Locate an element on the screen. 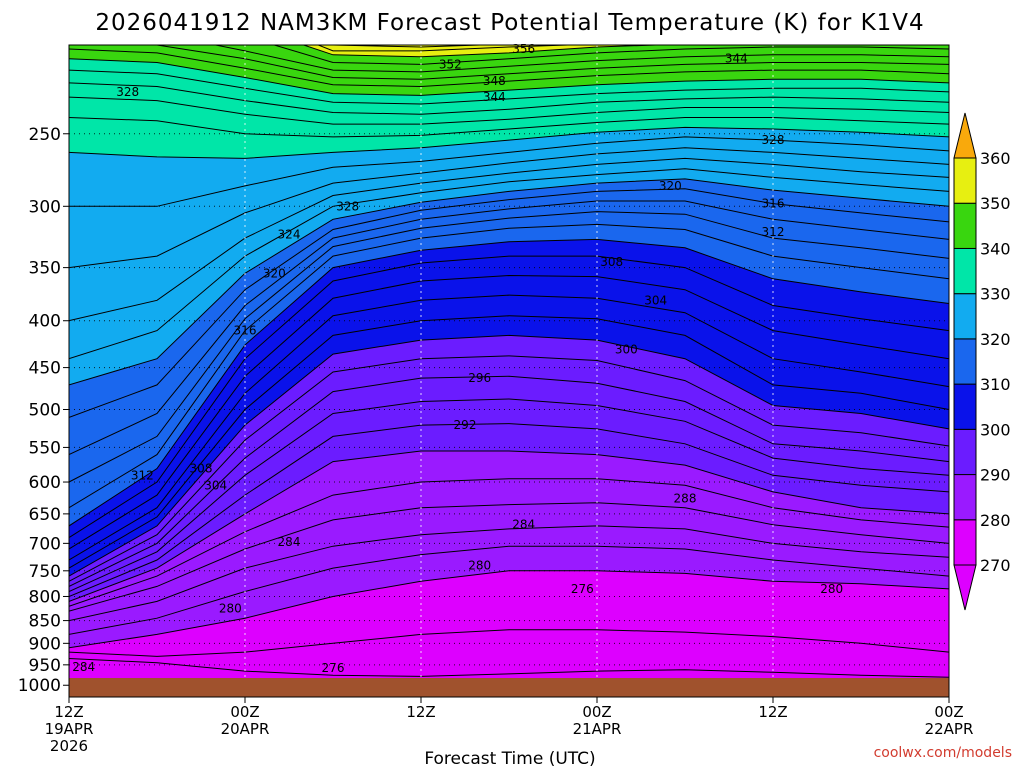 The height and width of the screenshot is (773, 1024). contour-label: 320 is located at coordinates (274, 273).